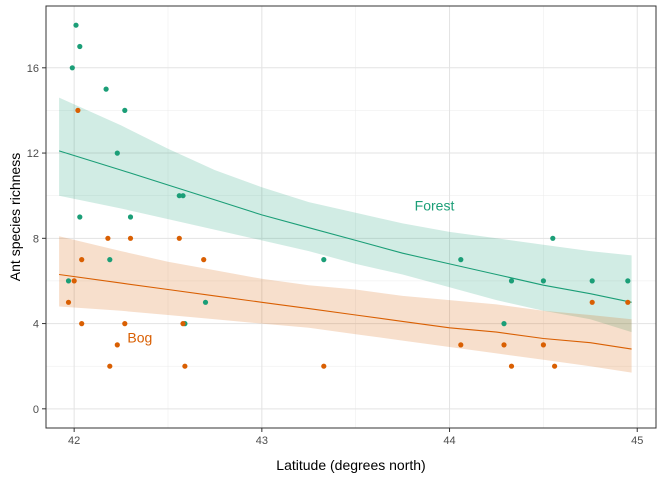  I want to click on y-axis-ticks: 0 4 8 12 16, so click(36, 239).